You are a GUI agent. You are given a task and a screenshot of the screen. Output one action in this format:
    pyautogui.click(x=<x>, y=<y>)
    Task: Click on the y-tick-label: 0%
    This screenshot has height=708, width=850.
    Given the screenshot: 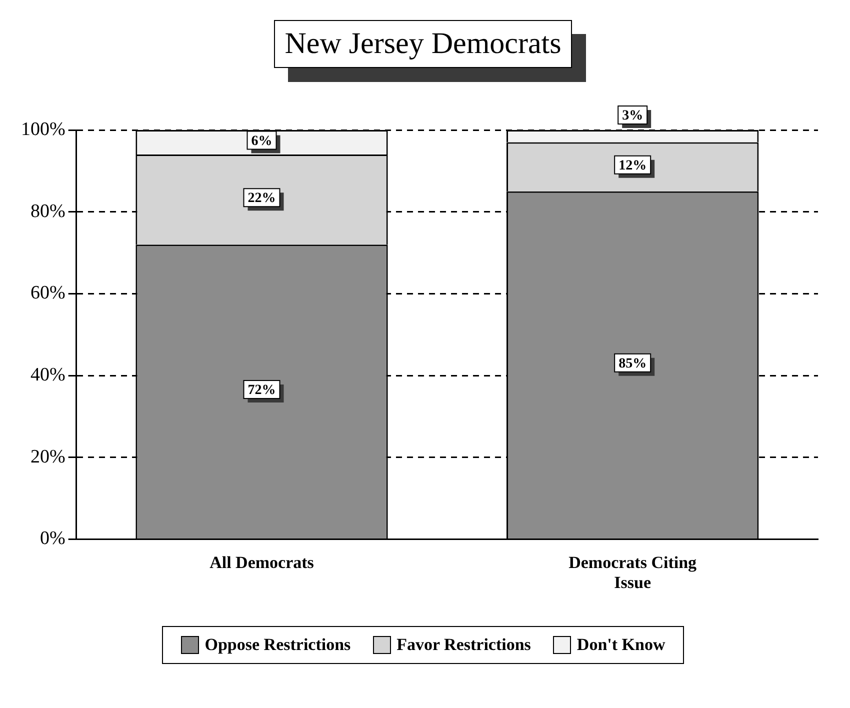 What is the action you would take?
    pyautogui.click(x=53, y=539)
    